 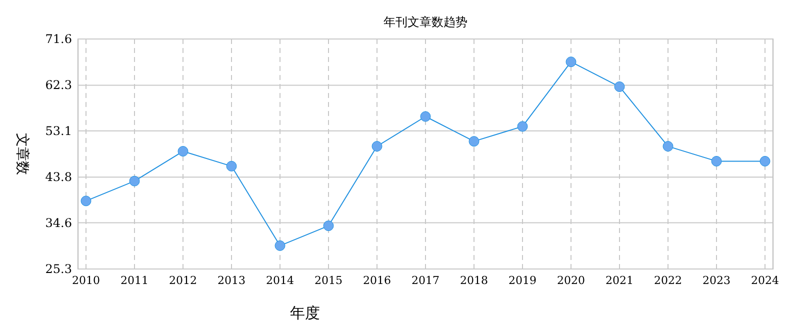 What do you see at coordinates (305, 313) in the screenshot?
I see `x-axis-title: 年度` at bounding box center [305, 313].